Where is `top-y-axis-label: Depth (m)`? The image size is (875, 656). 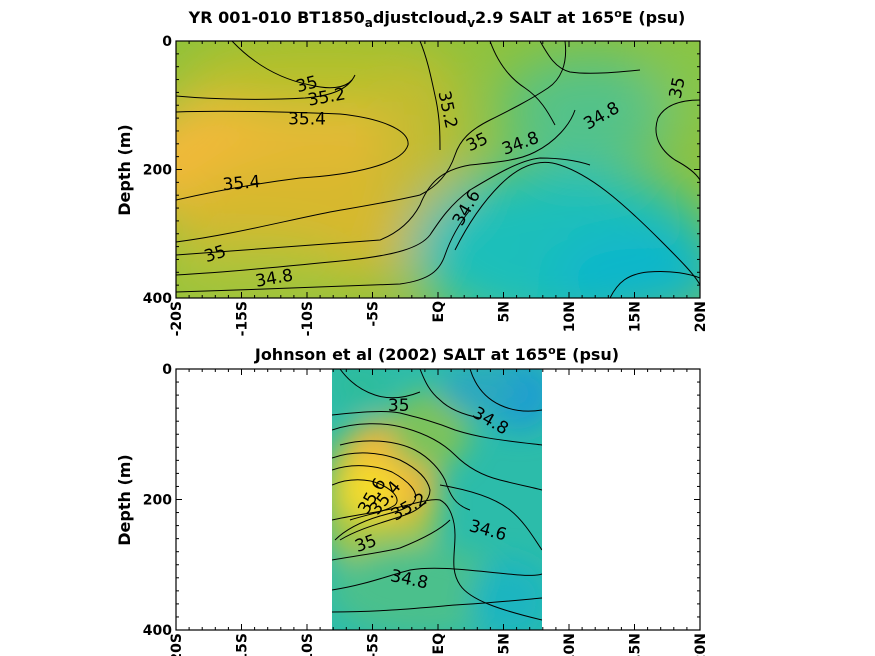 top-y-axis-label: Depth (m) is located at coordinates (124, 170).